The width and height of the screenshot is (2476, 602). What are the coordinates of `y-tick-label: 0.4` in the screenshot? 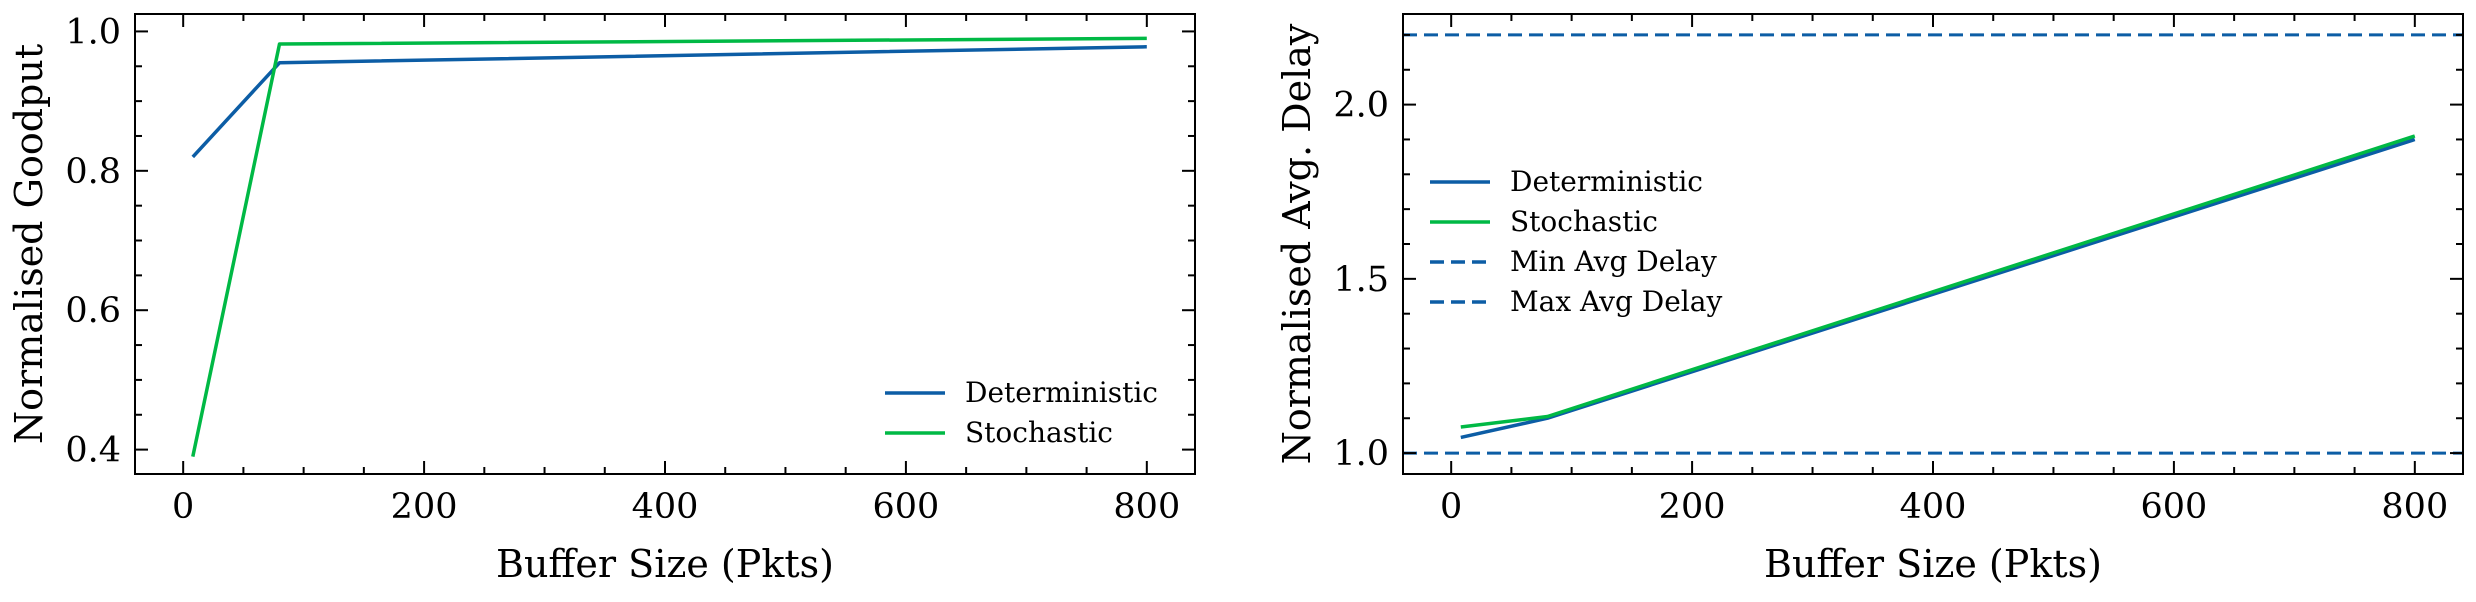 It's located at (93, 451).